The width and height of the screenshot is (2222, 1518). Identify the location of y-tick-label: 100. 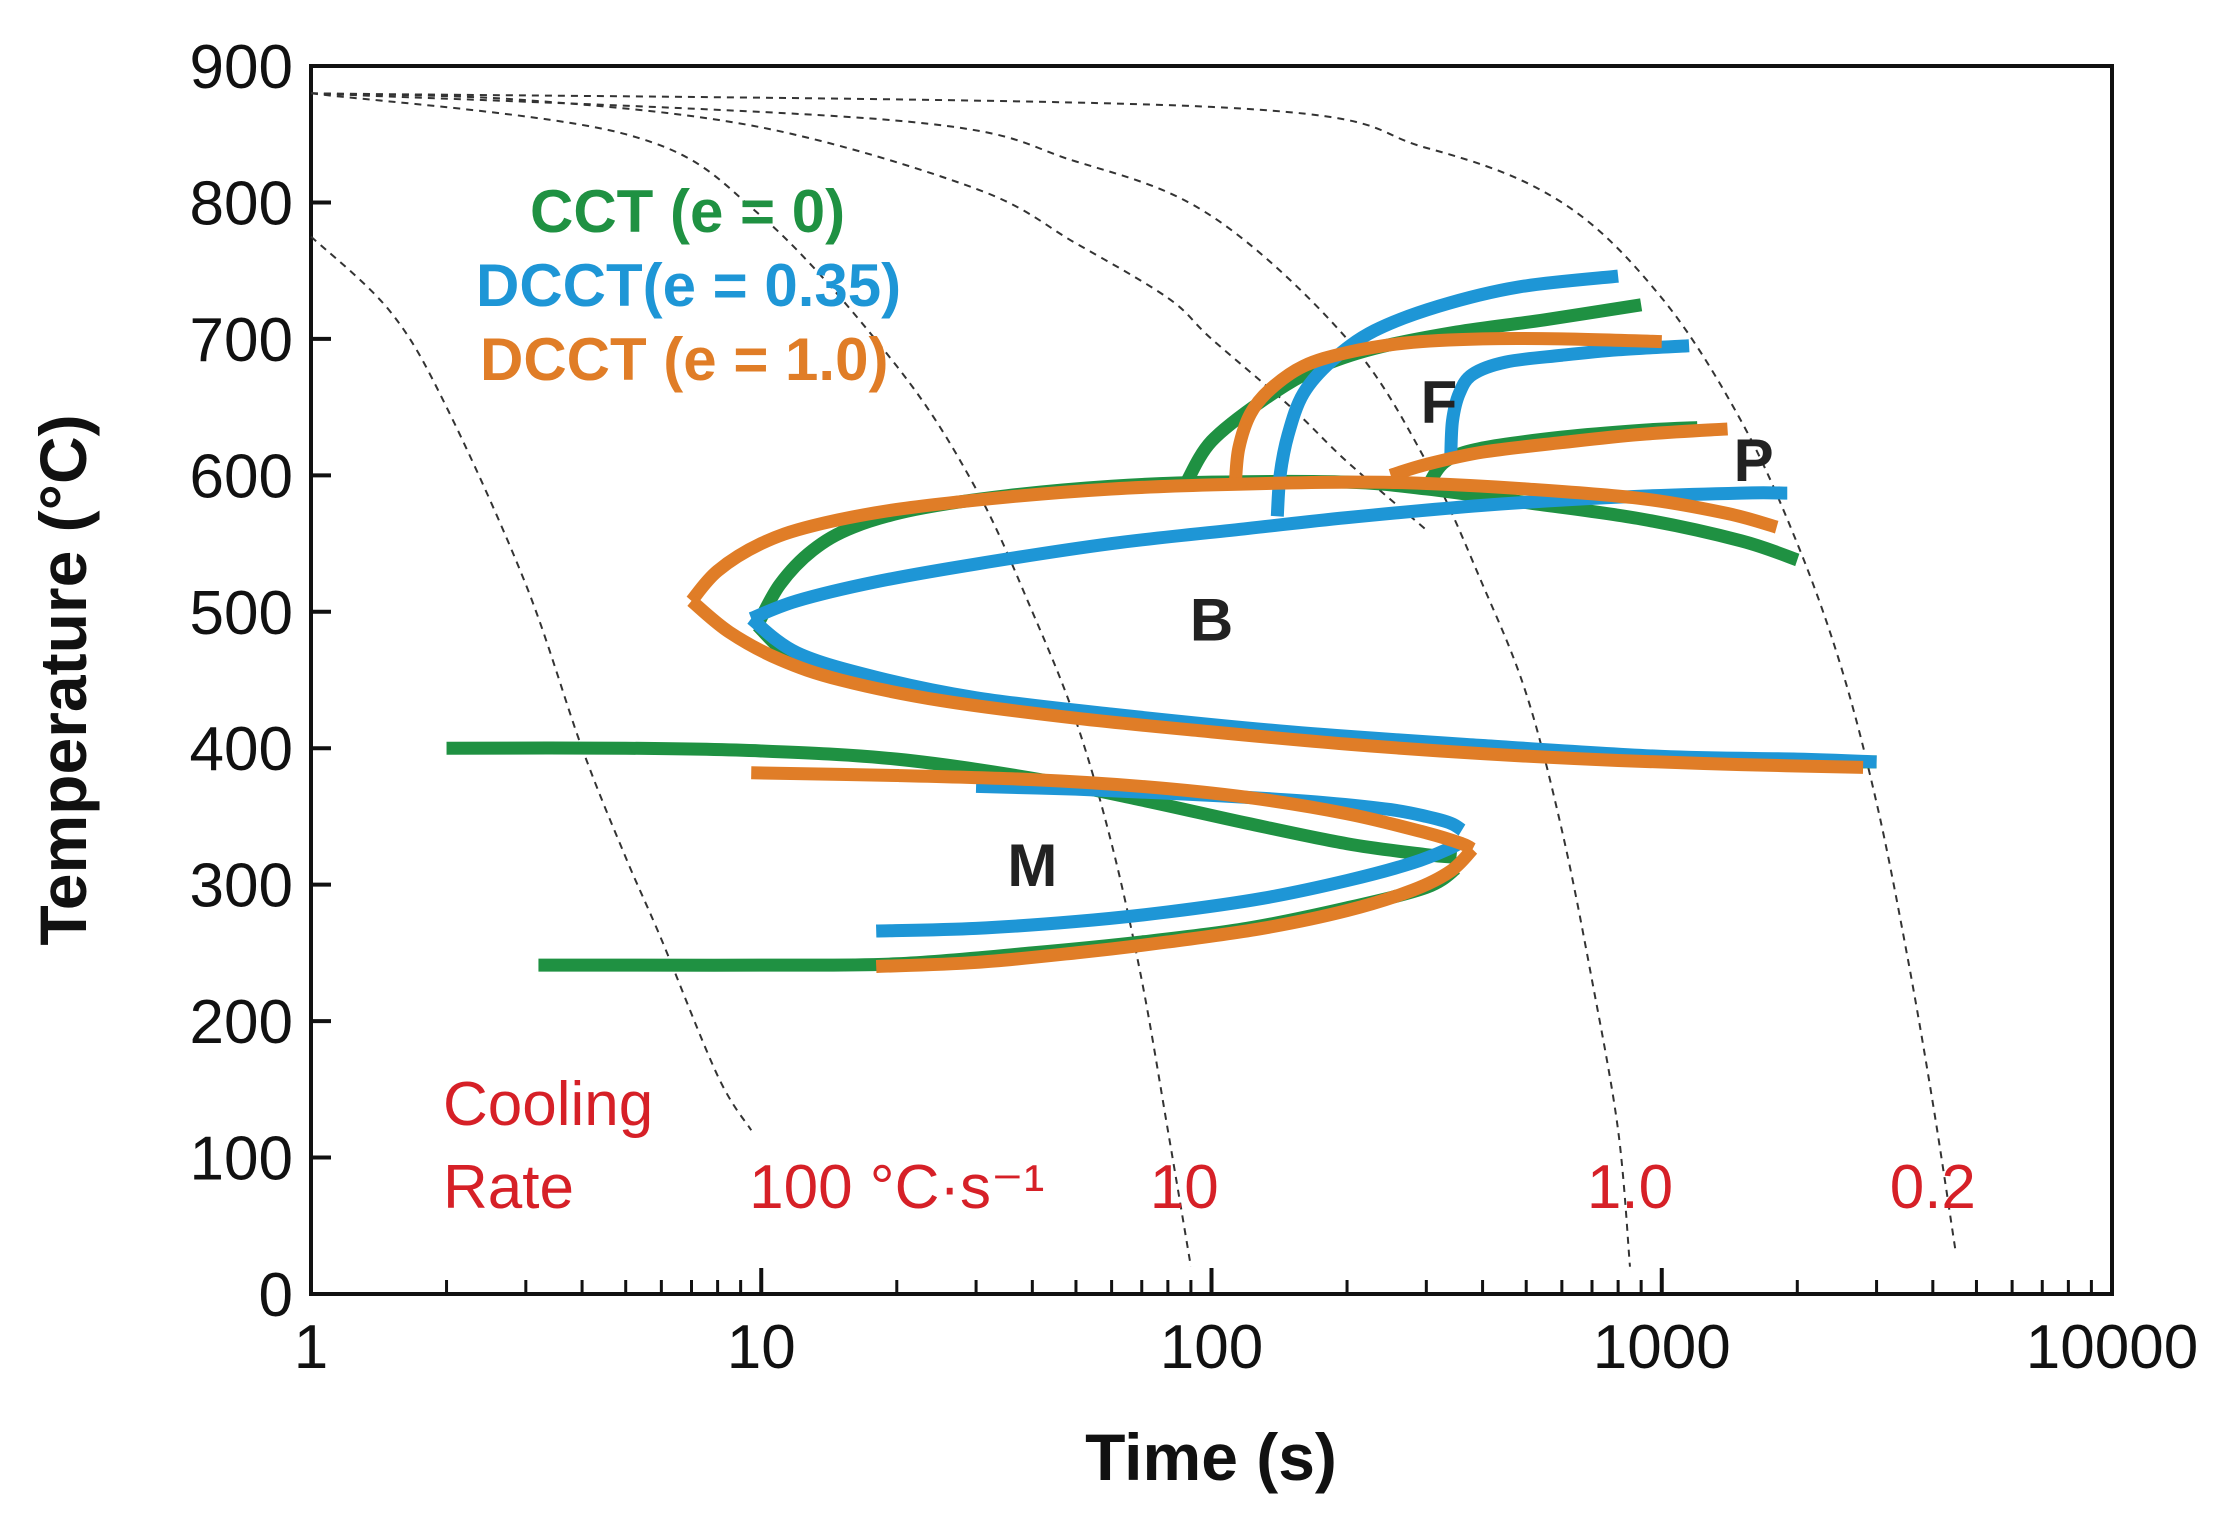
(241, 1159).